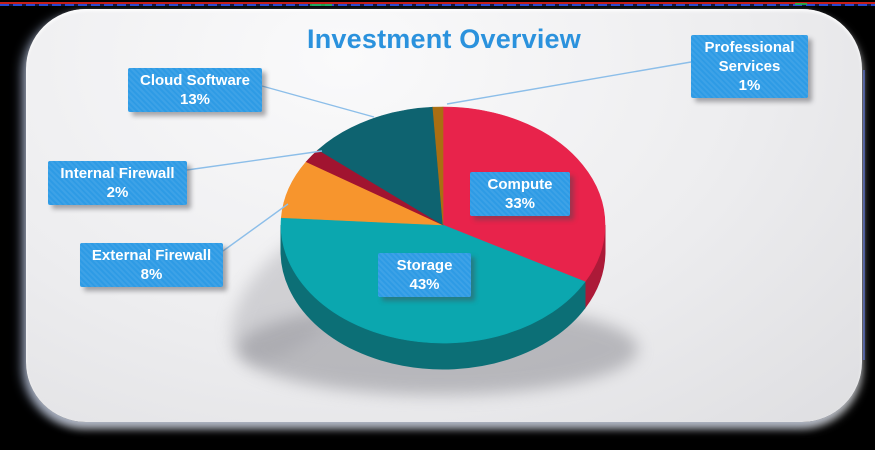  What do you see at coordinates (117, 173) in the screenshot?
I see `callout-label: Internal Firewall` at bounding box center [117, 173].